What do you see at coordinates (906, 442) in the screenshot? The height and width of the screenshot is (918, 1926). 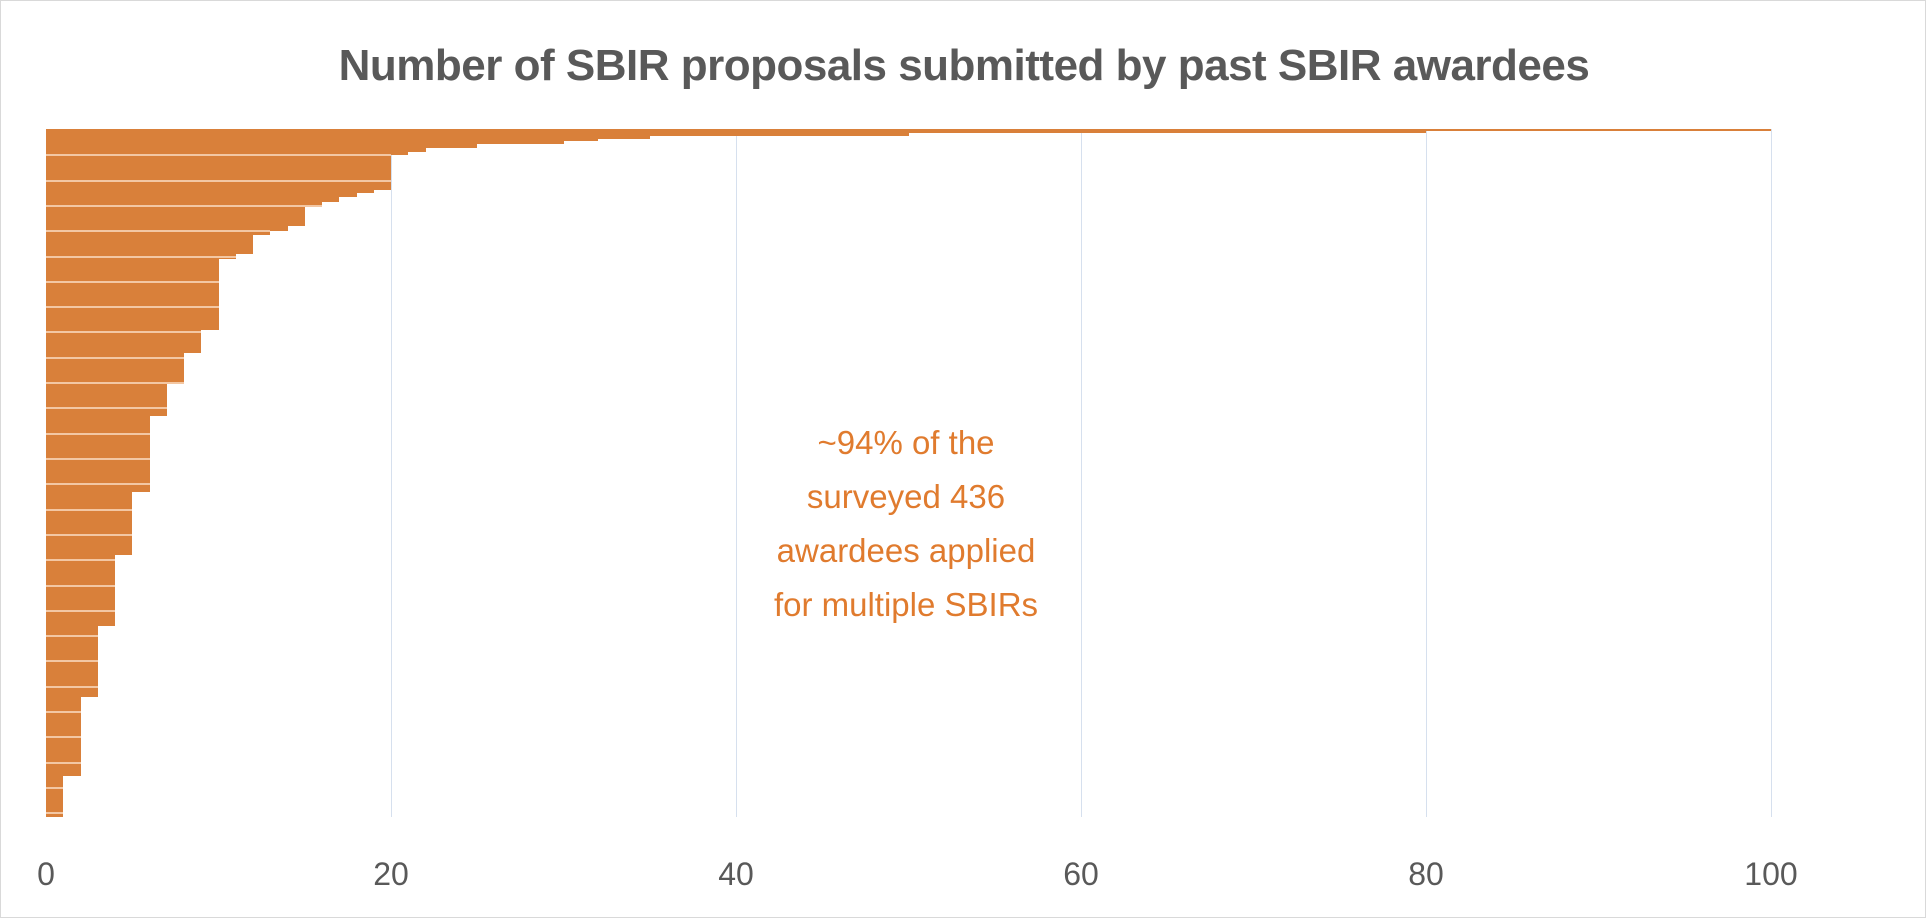 I see `annotation-line: ~94% of the` at bounding box center [906, 442].